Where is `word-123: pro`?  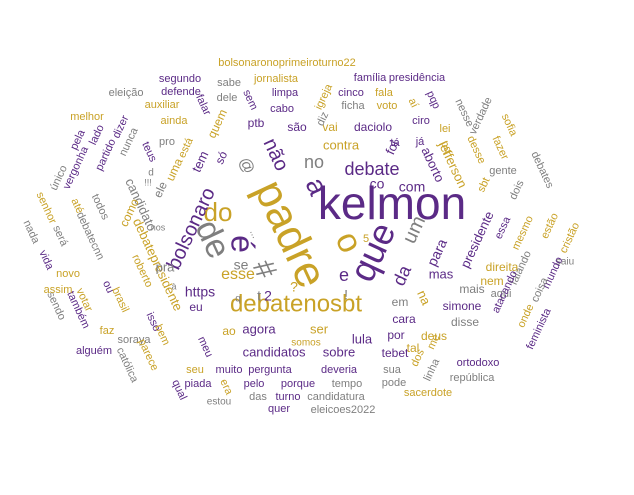 word-123: pro is located at coordinates (167, 142).